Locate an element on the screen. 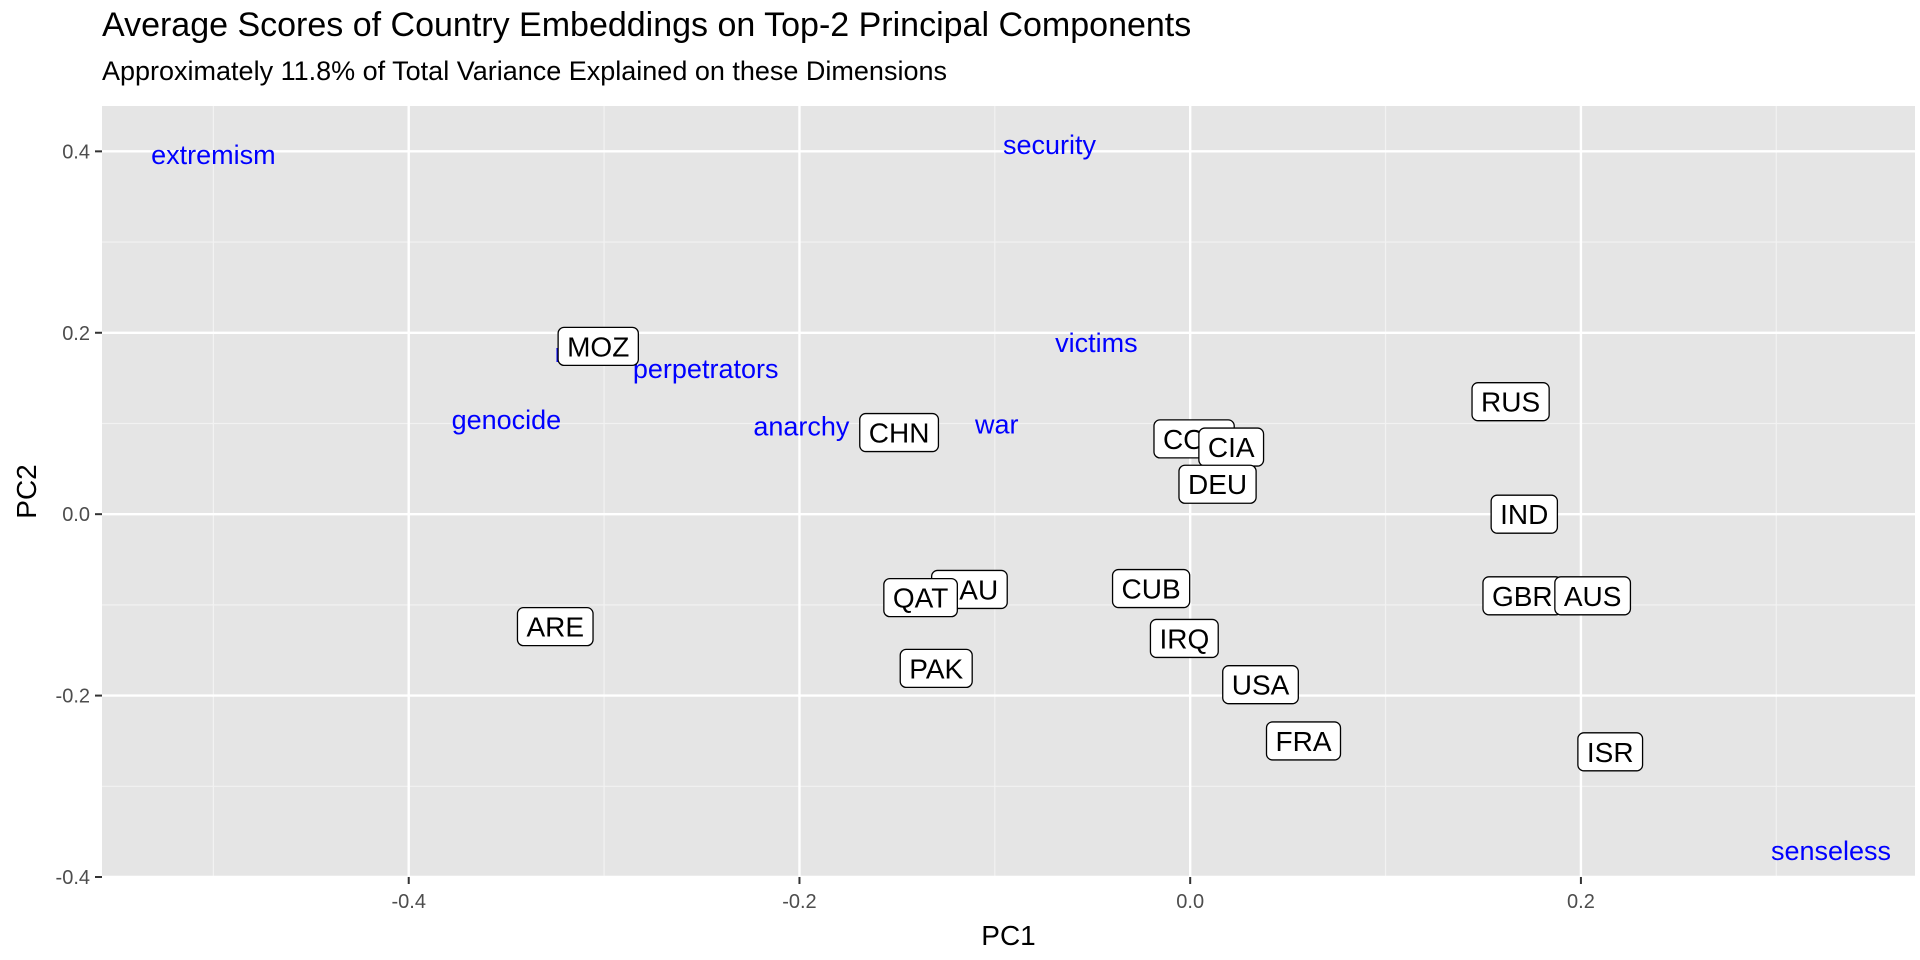 This screenshot has height=960, width=1920. country-label-PAK: PAK is located at coordinates (936, 668).